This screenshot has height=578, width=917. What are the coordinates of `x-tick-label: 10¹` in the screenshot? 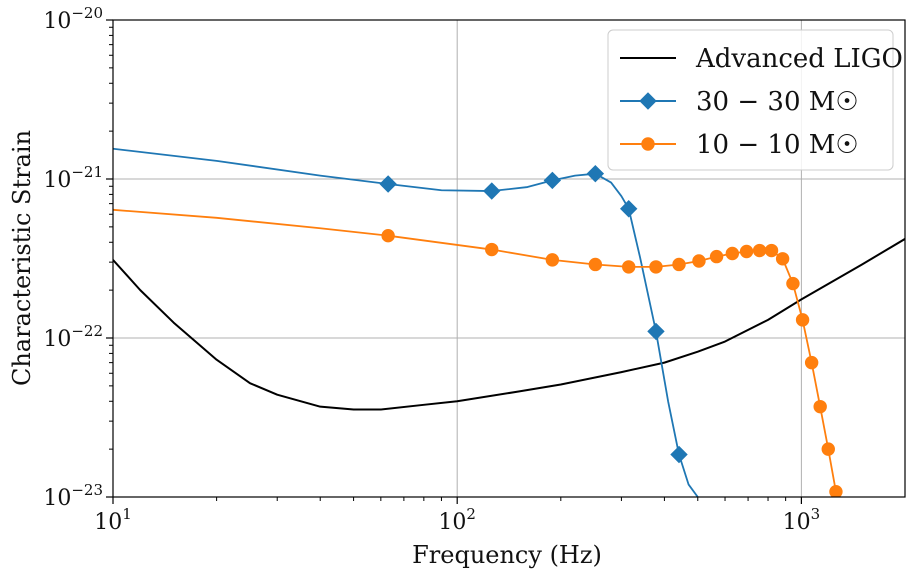 It's located at (113, 520).